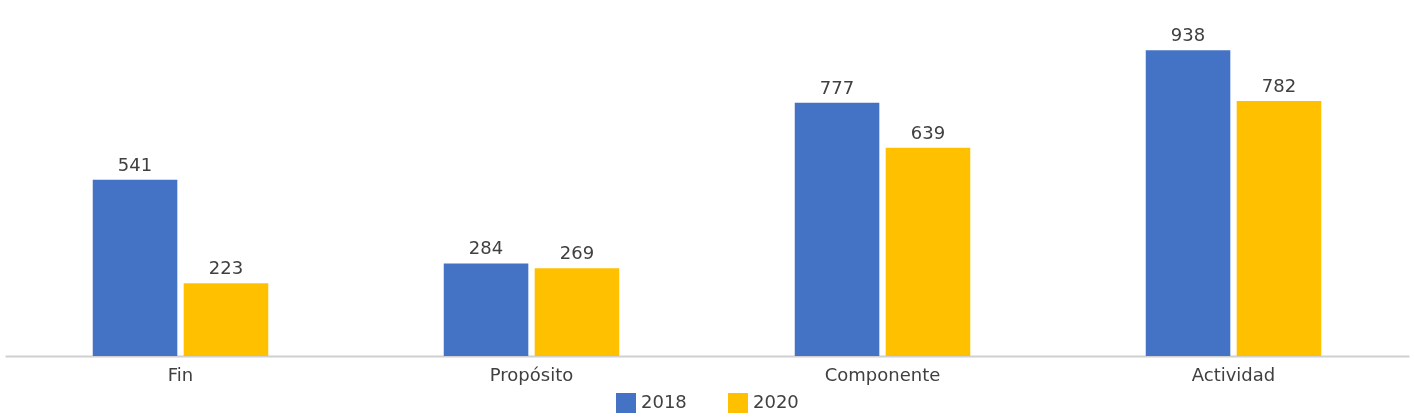  Describe the element at coordinates (486, 248) in the screenshot. I see `data-label: 284` at that location.